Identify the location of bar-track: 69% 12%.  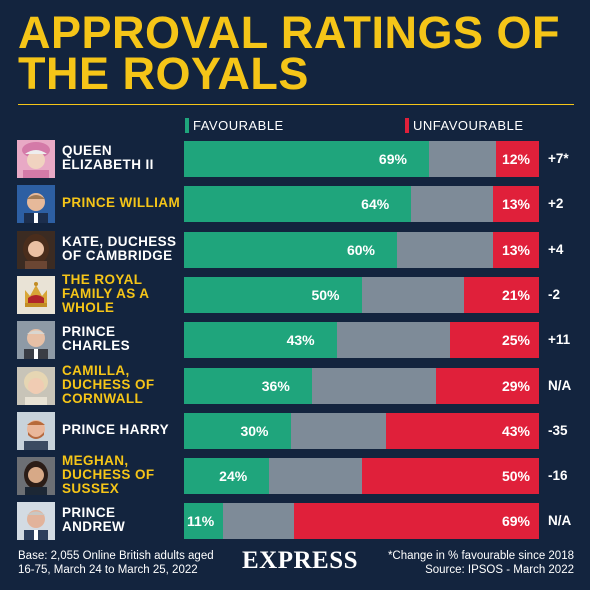
(361, 159).